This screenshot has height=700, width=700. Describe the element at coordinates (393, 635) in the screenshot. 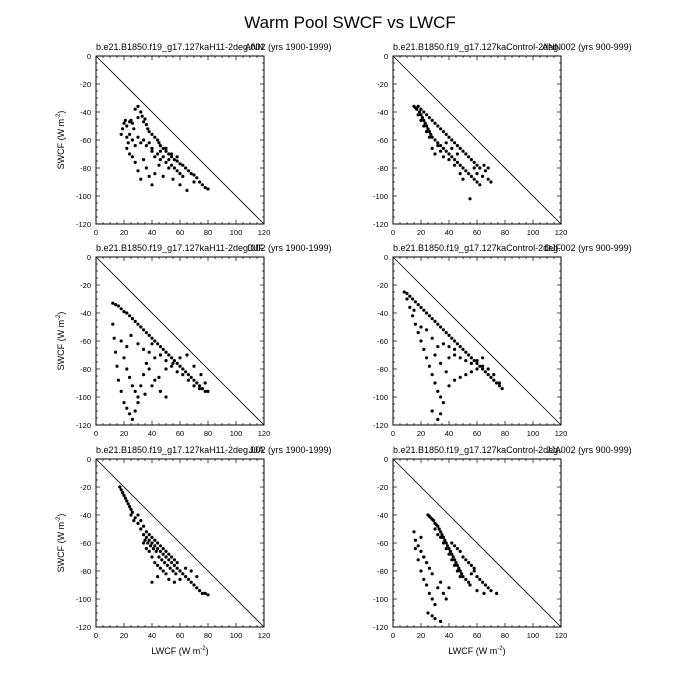

I see `x-tick-label: 0` at that location.